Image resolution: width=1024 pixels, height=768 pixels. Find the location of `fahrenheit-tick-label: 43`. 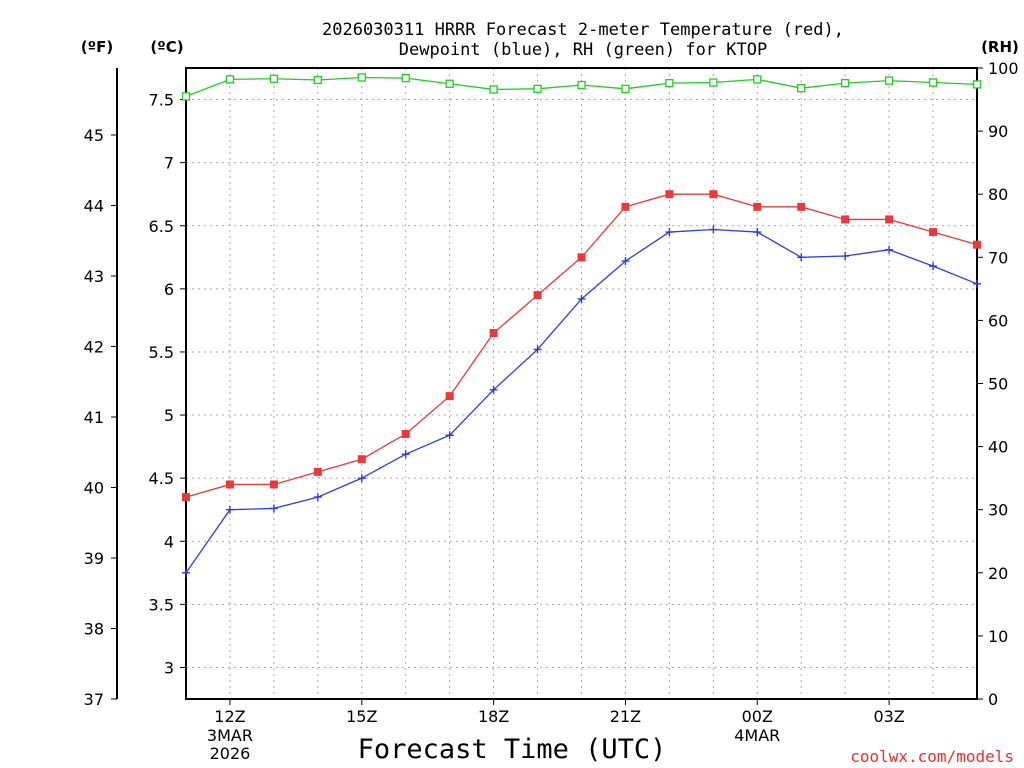

fahrenheit-tick-label: 43 is located at coordinates (94, 276).